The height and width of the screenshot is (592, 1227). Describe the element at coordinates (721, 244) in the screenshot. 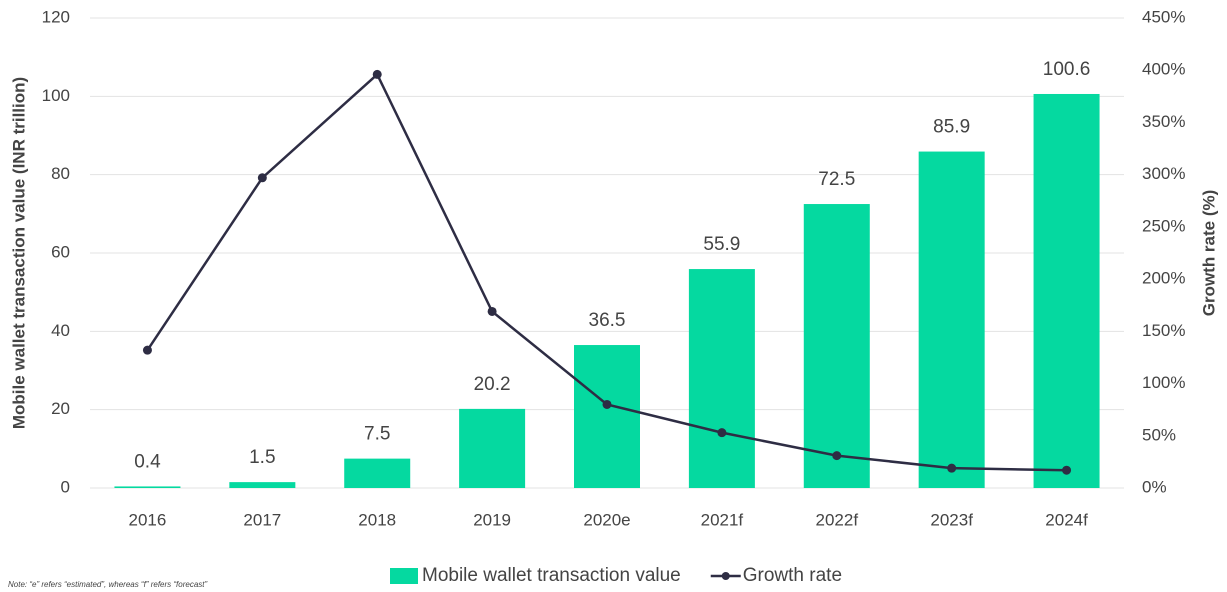

I see `data-label: 55.9` at that location.